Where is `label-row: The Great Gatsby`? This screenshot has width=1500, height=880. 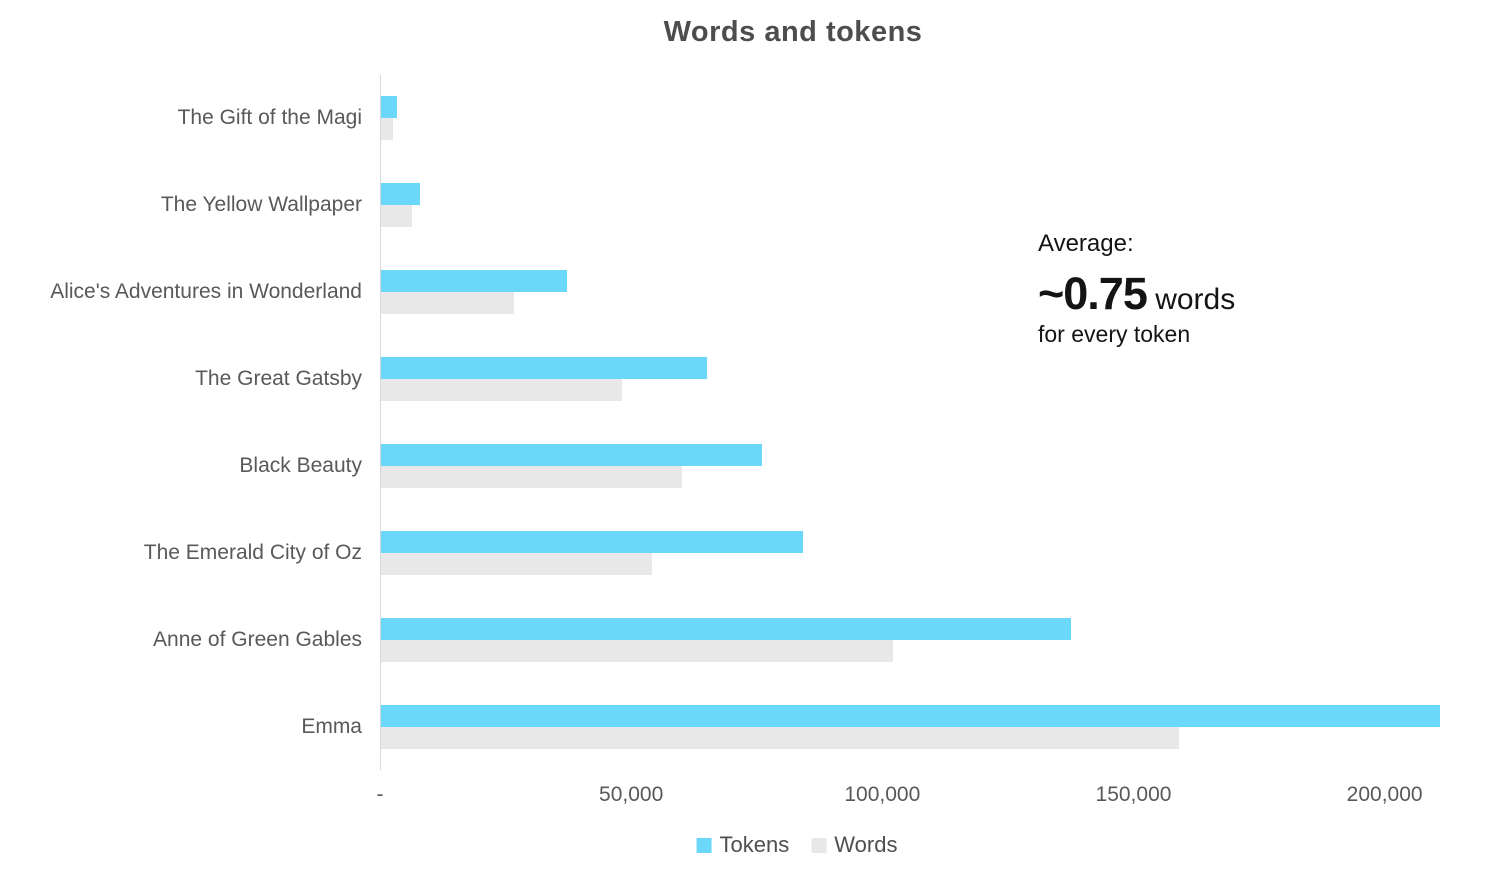
label-row: The Great Gatsby is located at coordinates (181, 379).